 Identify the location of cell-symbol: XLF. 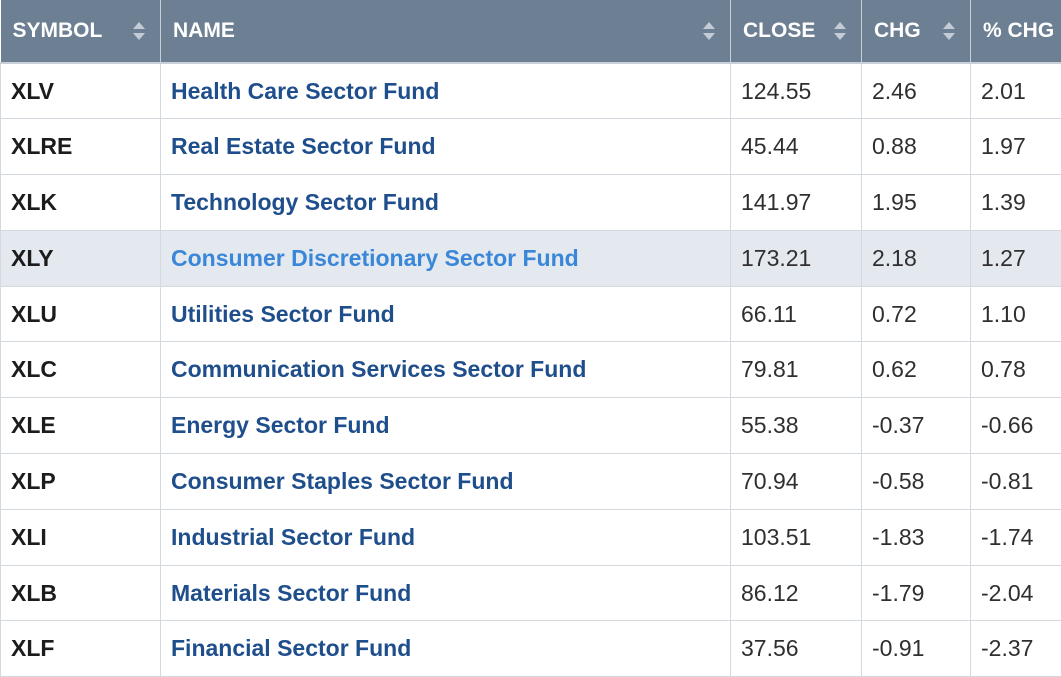
(81, 649).